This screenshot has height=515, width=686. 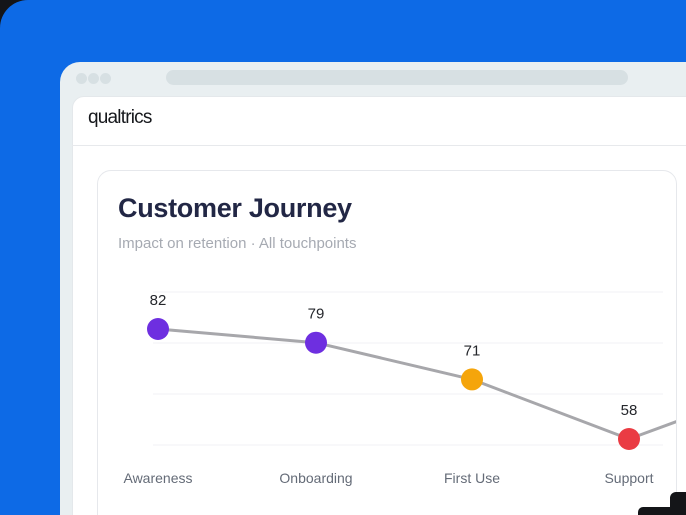 What do you see at coordinates (316, 342) in the screenshot?
I see `data-point-onboarding` at bounding box center [316, 342].